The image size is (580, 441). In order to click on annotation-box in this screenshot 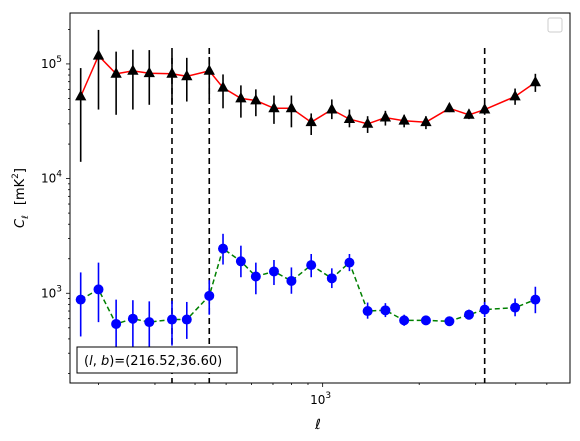, I will do `click(157, 360)`.